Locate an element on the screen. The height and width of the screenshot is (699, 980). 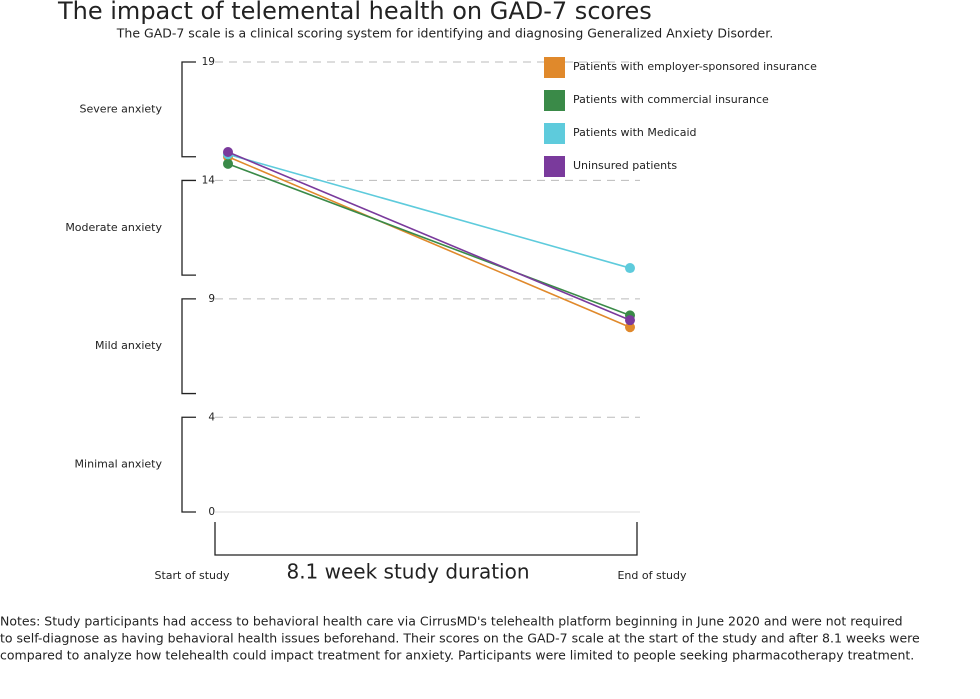
y-tick-label: 14 is located at coordinates (209, 180).